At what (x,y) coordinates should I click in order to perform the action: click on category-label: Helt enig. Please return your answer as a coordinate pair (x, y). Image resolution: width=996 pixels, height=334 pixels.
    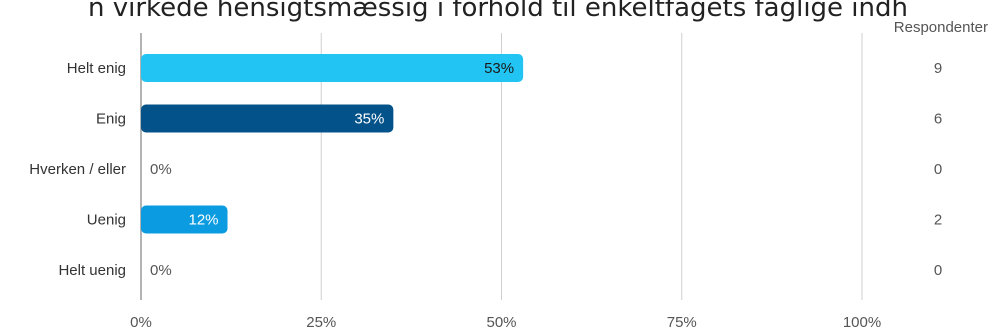
    Looking at the image, I should click on (96, 68).